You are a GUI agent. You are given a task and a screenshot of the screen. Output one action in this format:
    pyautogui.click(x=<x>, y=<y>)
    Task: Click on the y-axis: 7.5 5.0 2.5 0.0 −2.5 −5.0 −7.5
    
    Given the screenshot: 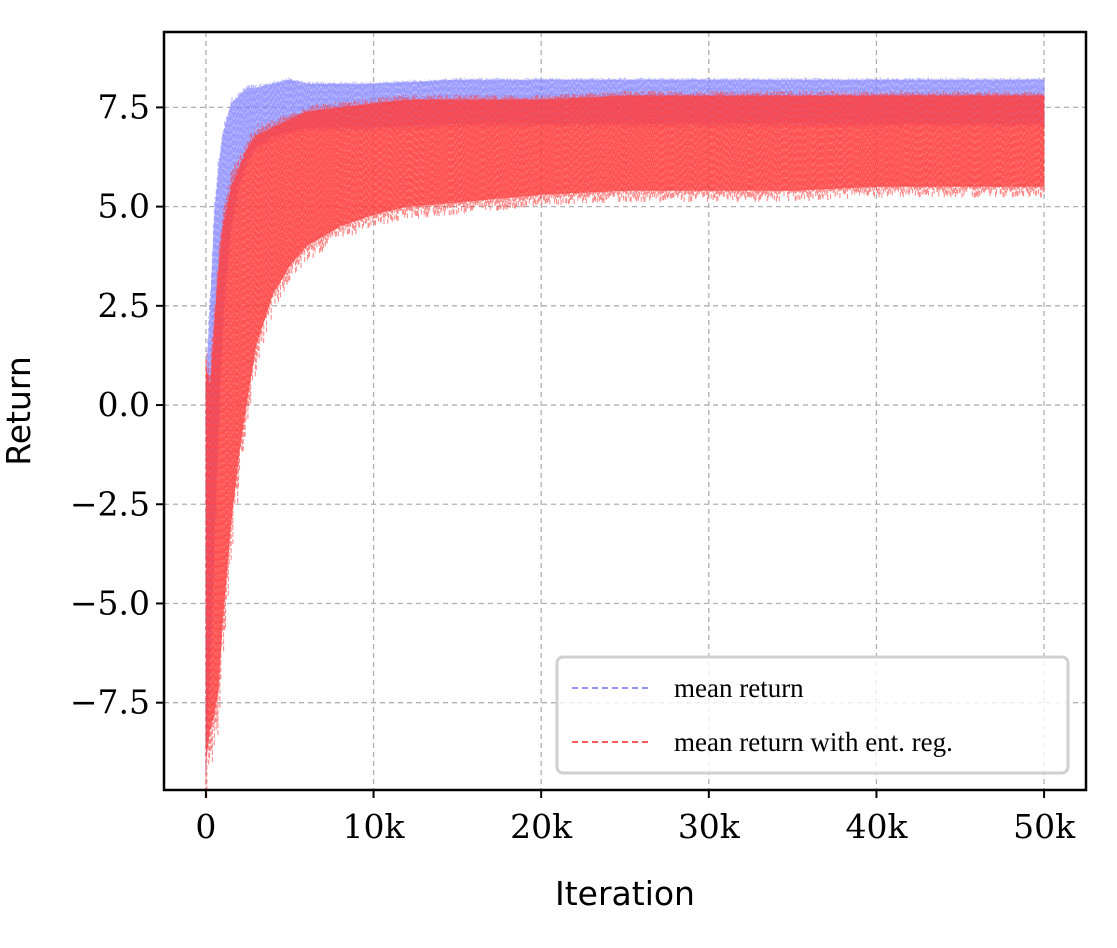 What is the action you would take?
    pyautogui.click(x=117, y=404)
    